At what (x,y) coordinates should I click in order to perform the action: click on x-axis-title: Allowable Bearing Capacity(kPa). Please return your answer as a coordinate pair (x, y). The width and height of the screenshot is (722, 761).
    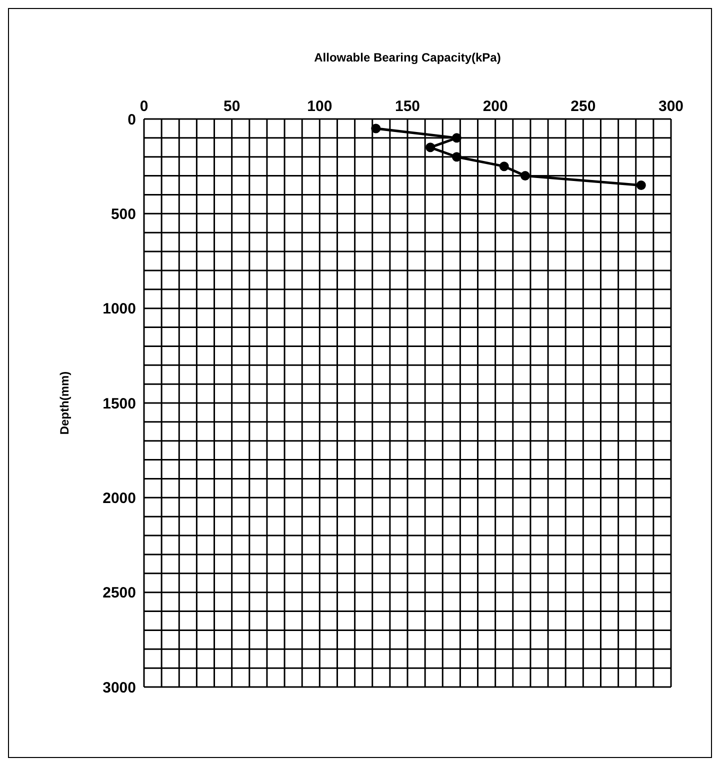
    Looking at the image, I should click on (407, 57).